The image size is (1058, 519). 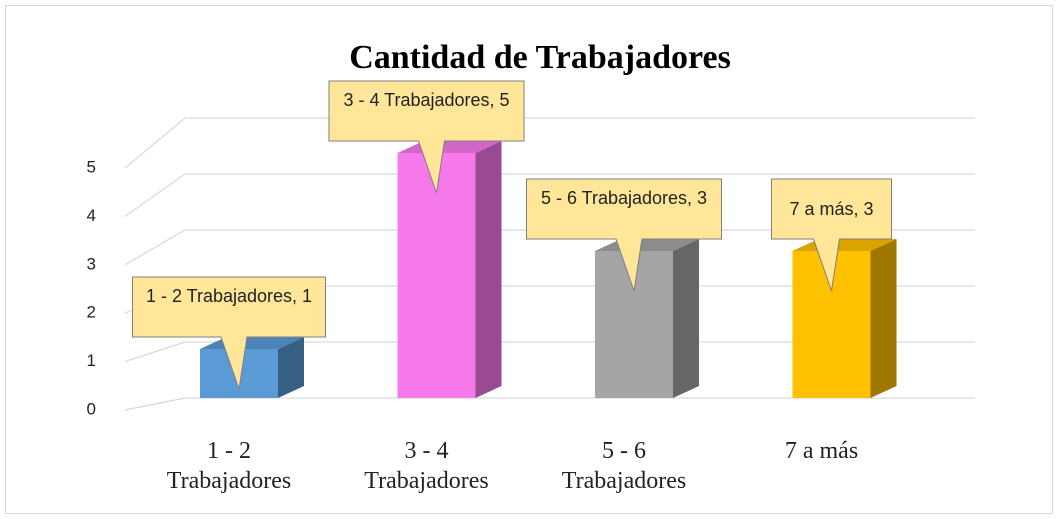 What do you see at coordinates (624, 198) in the screenshot?
I see `data-label: 5 - 6 Trabajadores, 3` at bounding box center [624, 198].